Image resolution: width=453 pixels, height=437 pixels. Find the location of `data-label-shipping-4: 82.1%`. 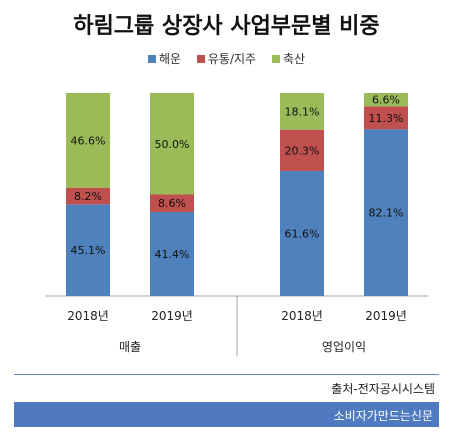

data-label-shipping-4: 82.1% is located at coordinates (386, 213).